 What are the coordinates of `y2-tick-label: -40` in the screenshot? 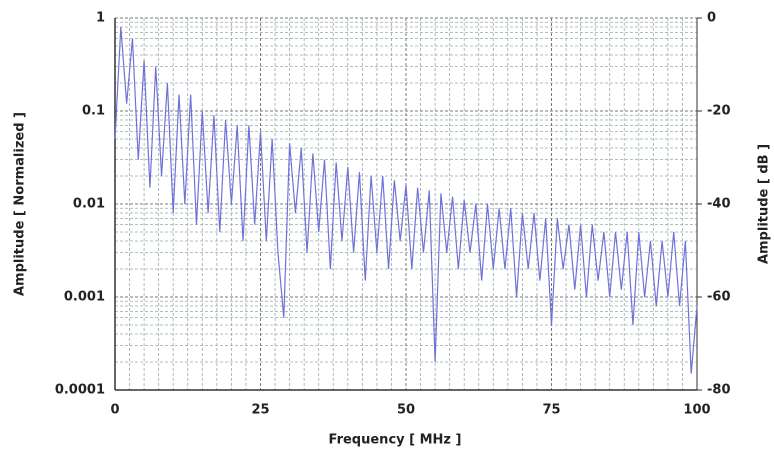 It's located at (719, 204).